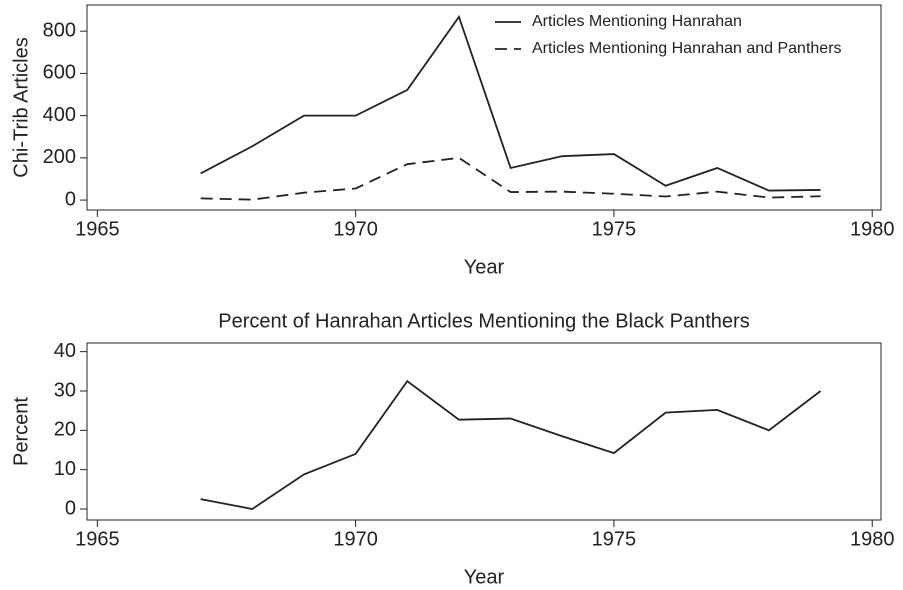 The width and height of the screenshot is (903, 590). I want to click on y-tick-label: 800, so click(59, 30).